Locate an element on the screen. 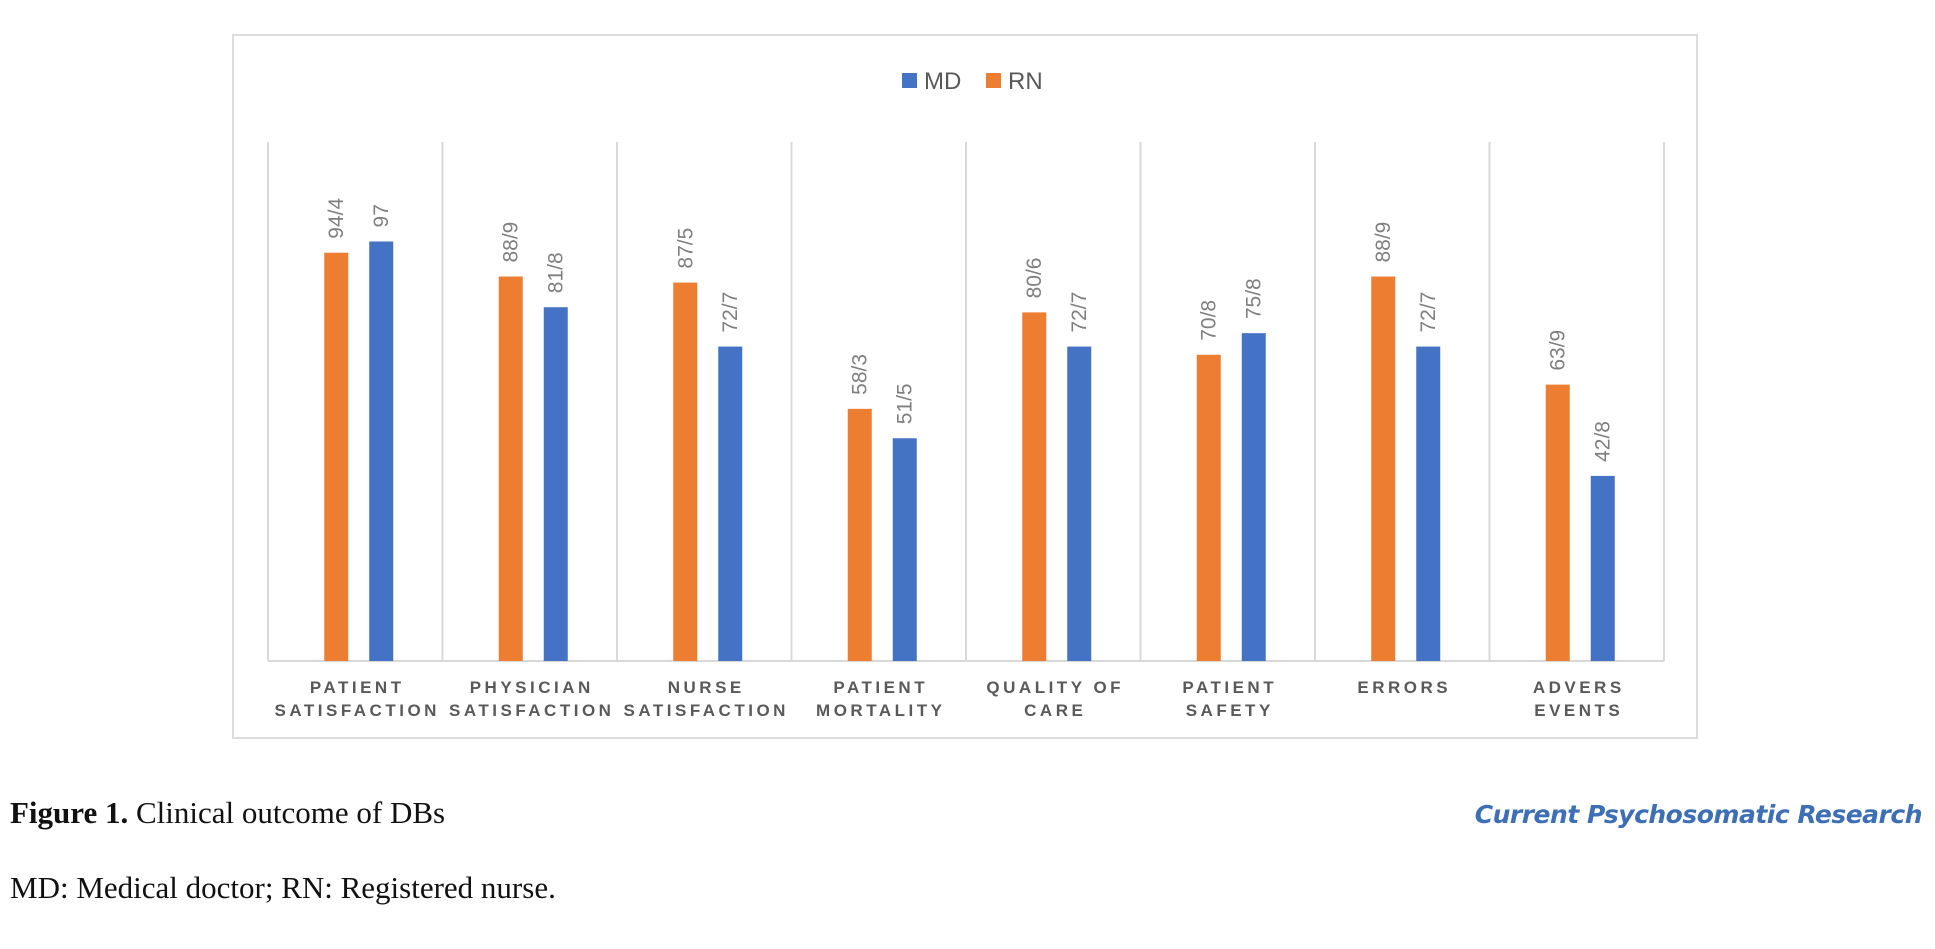 The height and width of the screenshot is (949, 1935). data-label-md: 81/8 is located at coordinates (556, 272).